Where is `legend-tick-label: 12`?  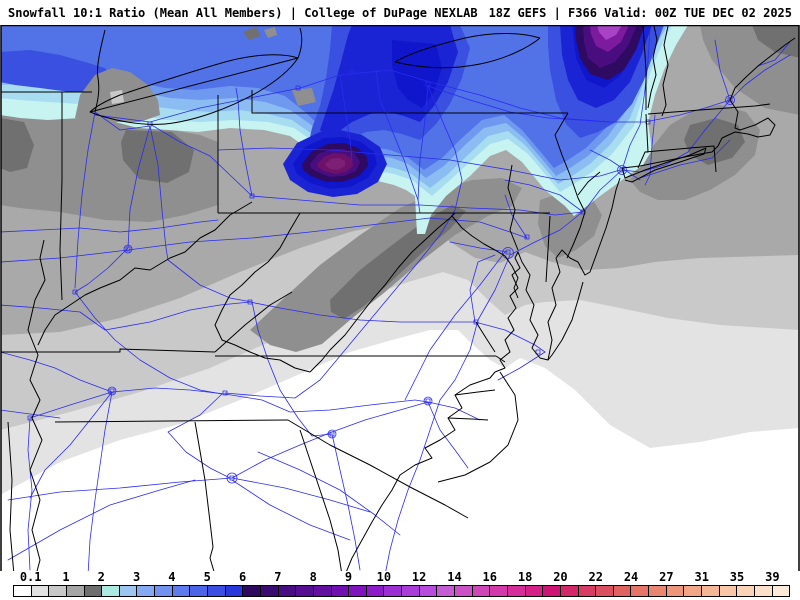 legend-tick-label: 12 is located at coordinates (419, 577).